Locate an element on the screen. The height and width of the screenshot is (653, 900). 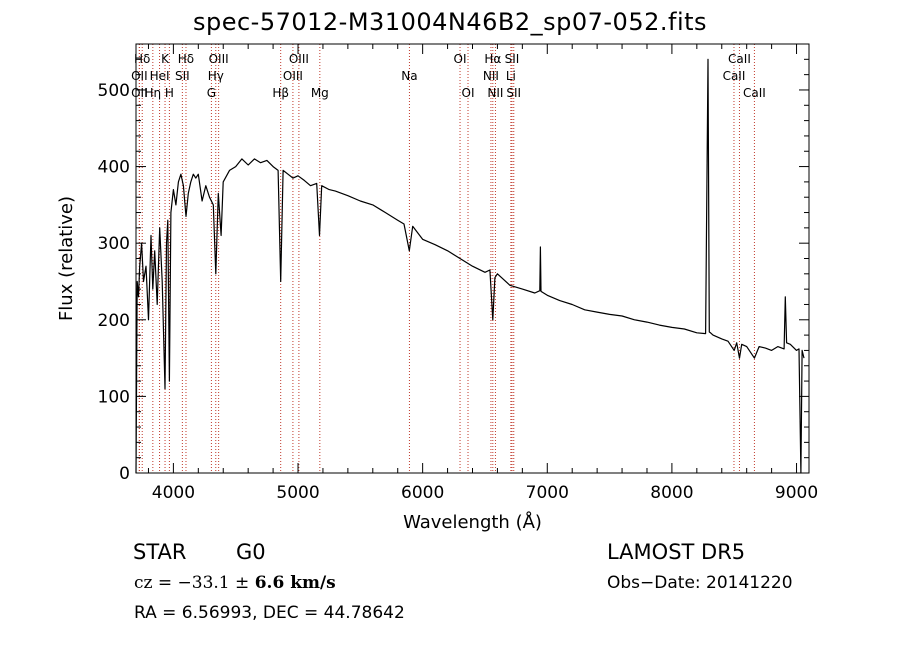
line-marker-label: Li is located at coordinates (511, 76).